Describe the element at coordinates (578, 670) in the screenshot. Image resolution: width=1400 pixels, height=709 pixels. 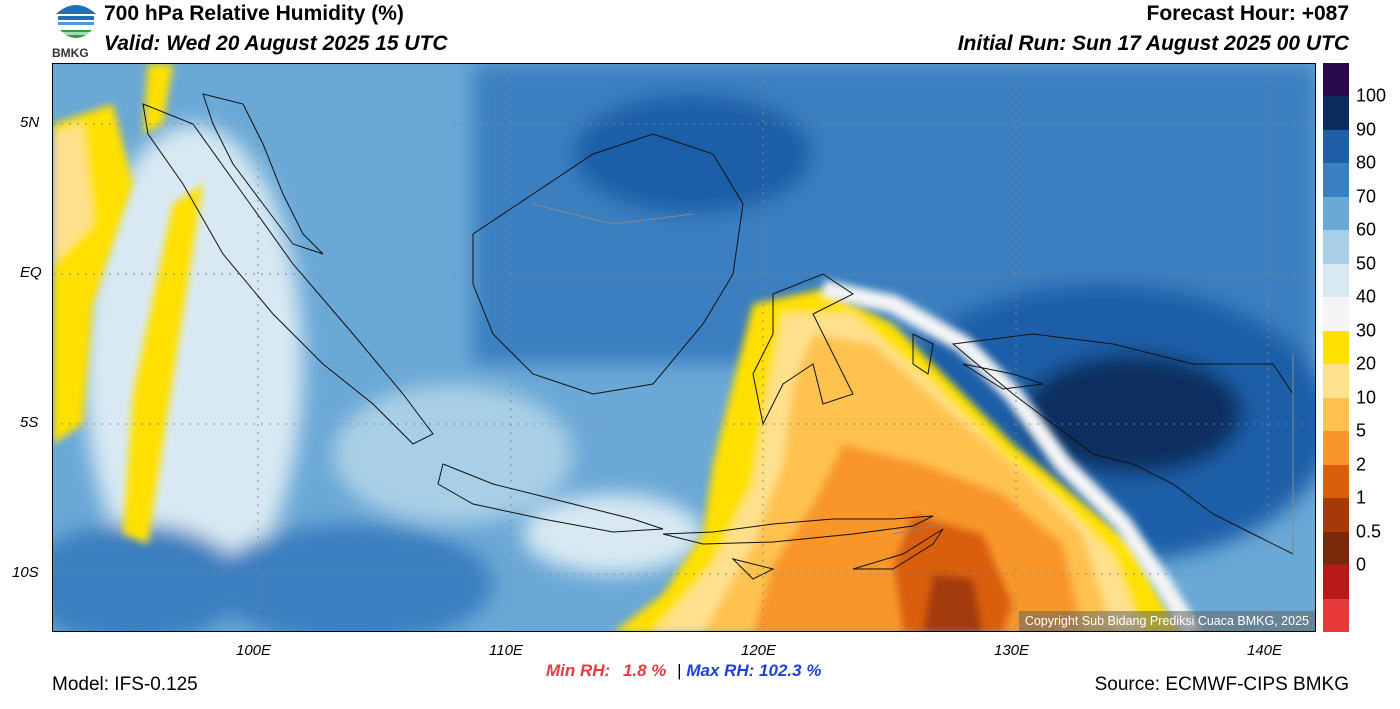
I see `min-rh-label: Min RH:` at that location.